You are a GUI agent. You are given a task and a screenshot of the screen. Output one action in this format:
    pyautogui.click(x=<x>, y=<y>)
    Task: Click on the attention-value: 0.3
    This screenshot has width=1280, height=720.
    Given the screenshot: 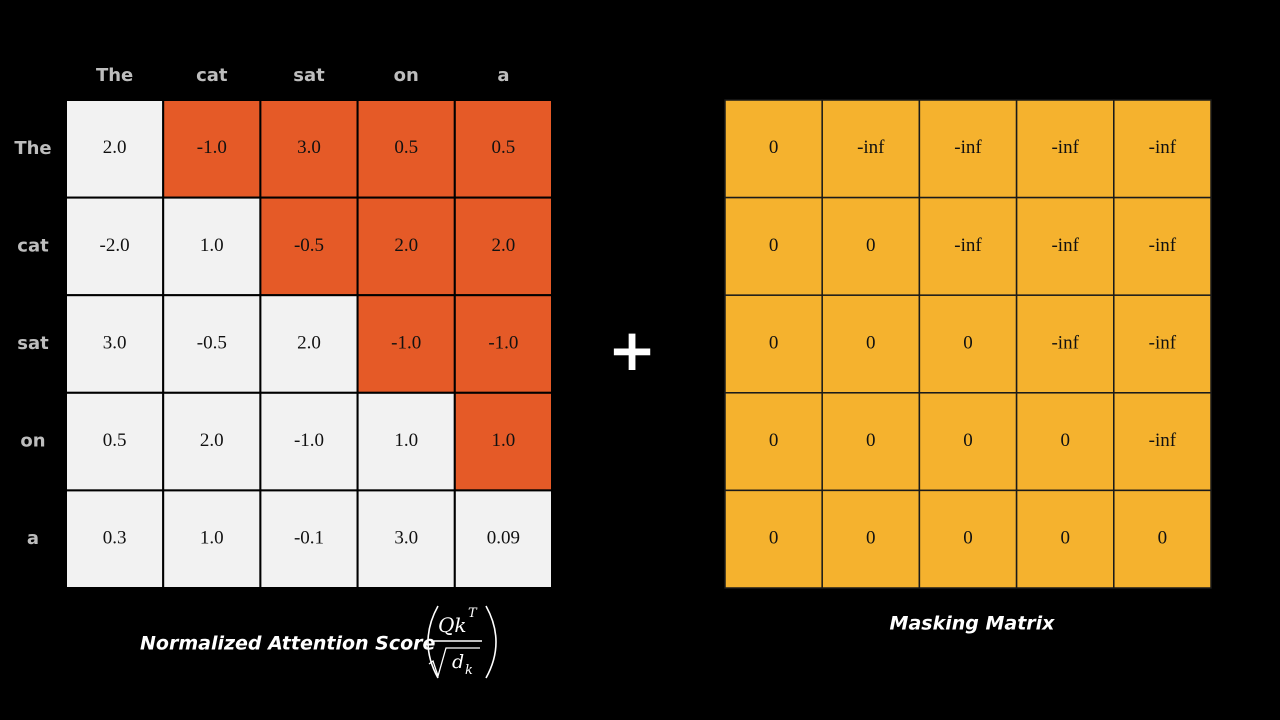 What is the action you would take?
    pyautogui.click(x=115, y=538)
    